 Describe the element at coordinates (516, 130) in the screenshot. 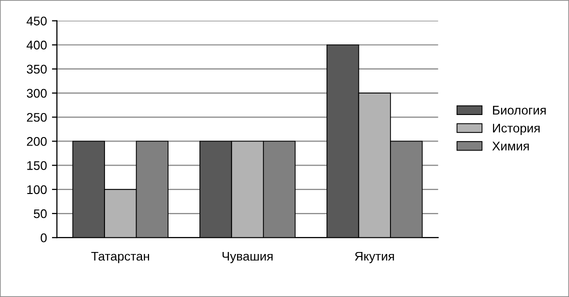

I see `legend-label: История` at that location.